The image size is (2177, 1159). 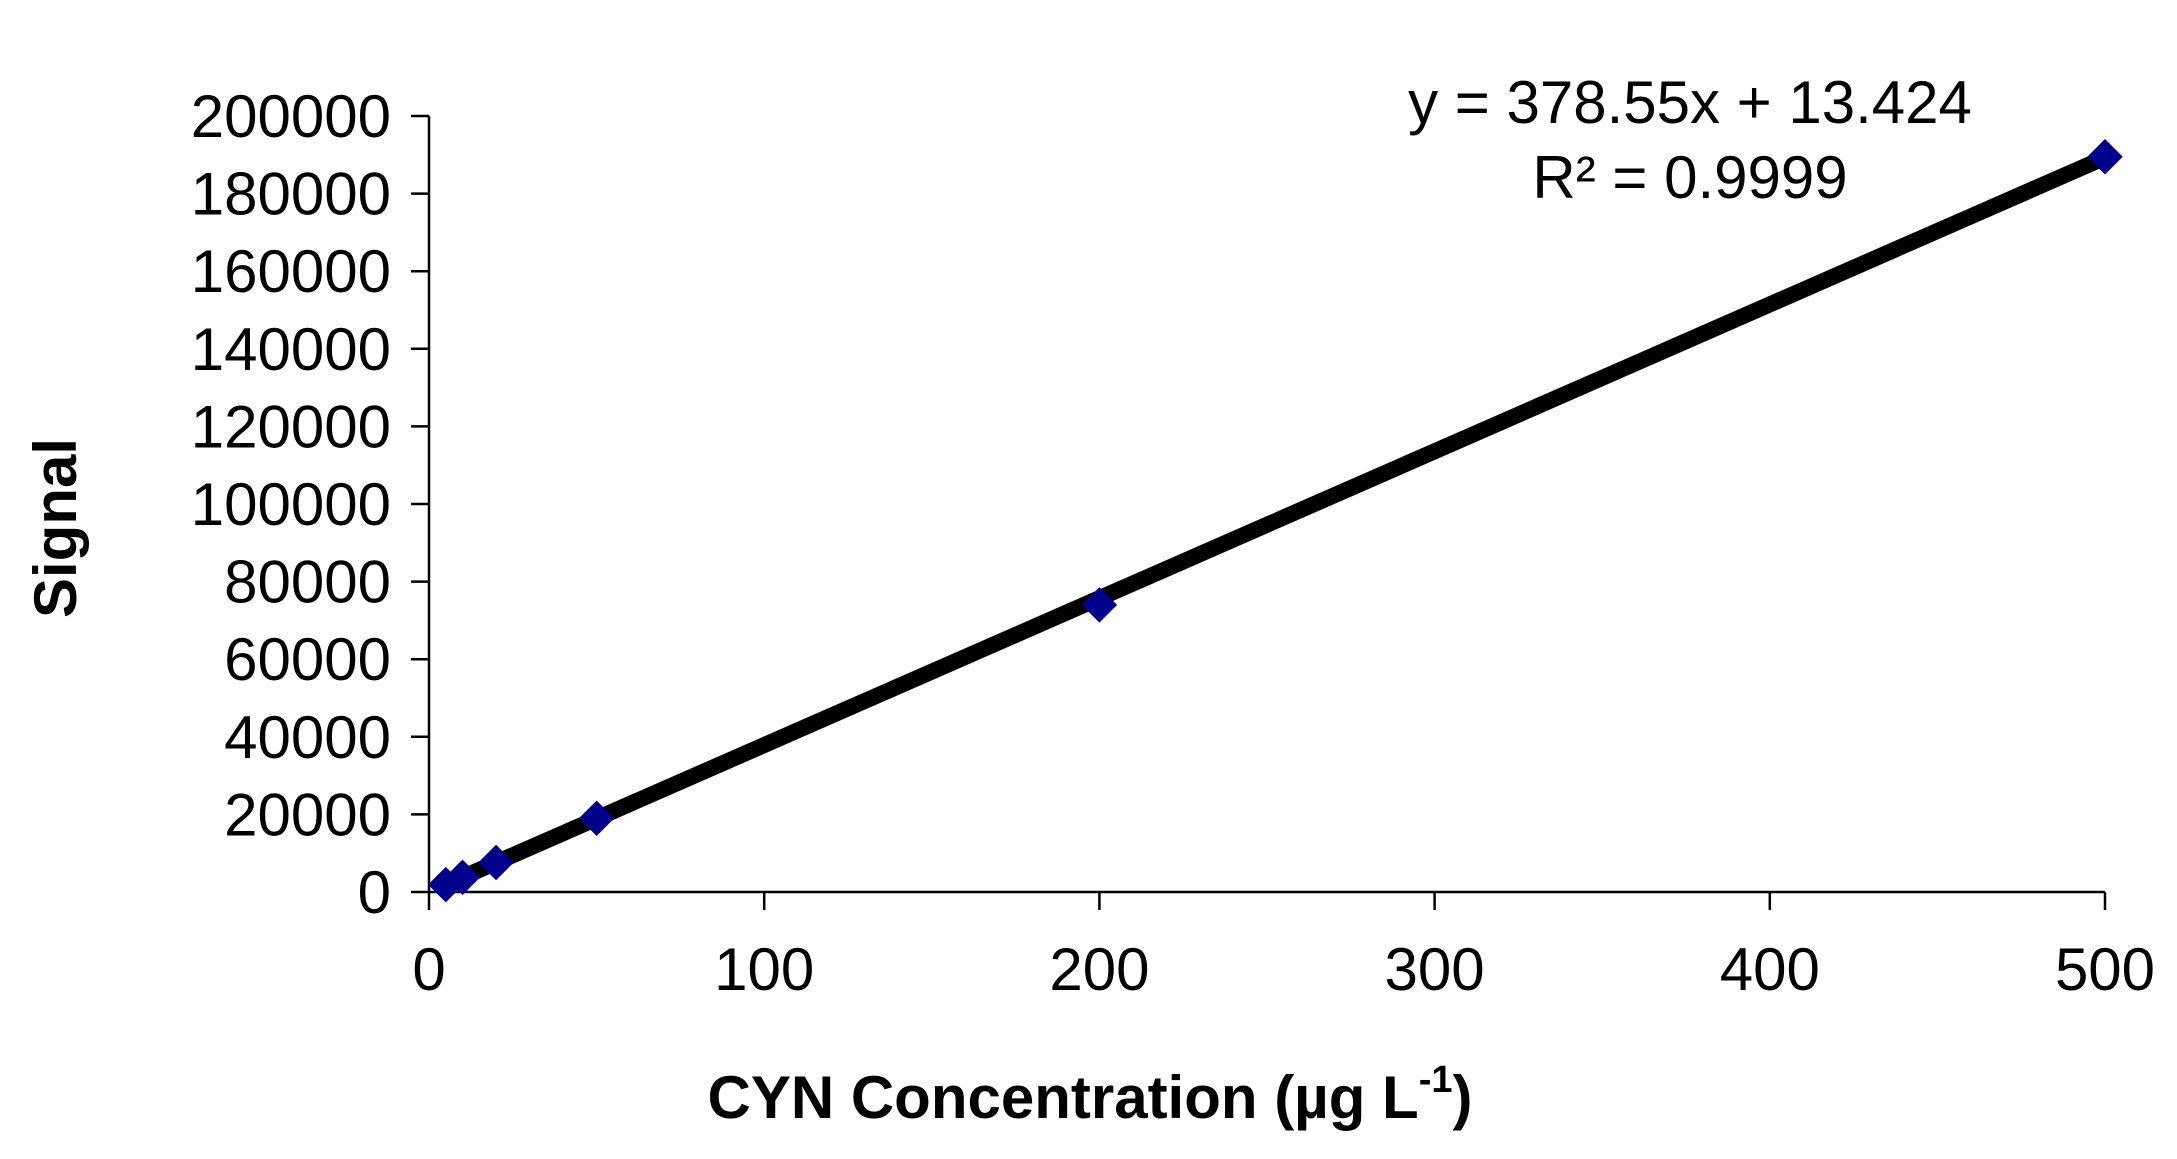 I want to click on x-axis-title: CYN Concentration (µg L-1), so click(x=1090, y=1095).